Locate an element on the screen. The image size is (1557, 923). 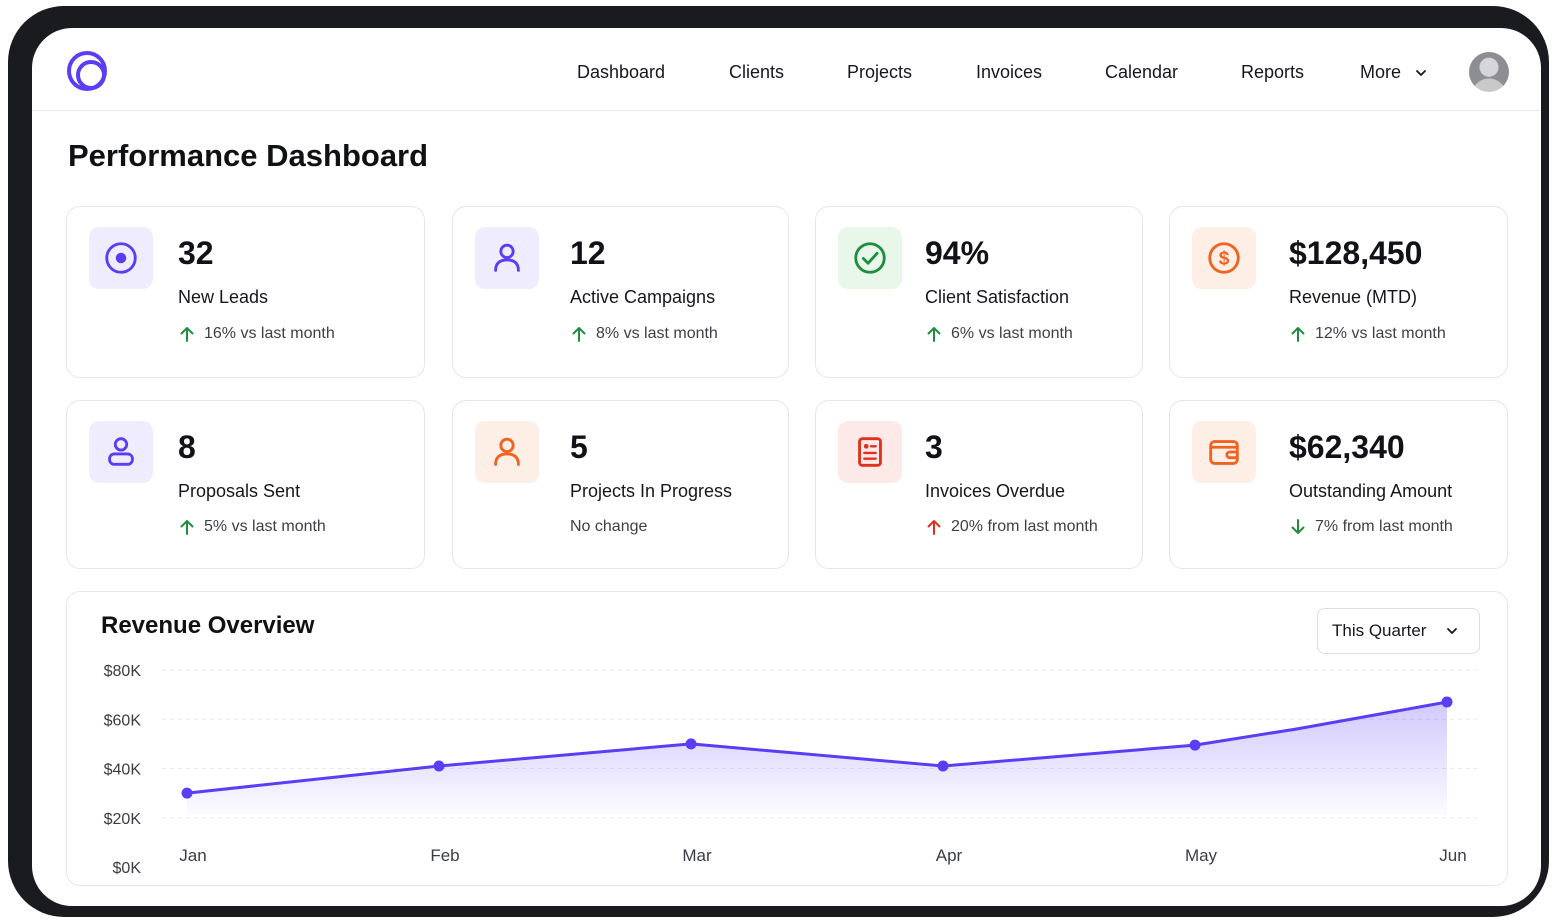
revenue-area is located at coordinates (817, 758).